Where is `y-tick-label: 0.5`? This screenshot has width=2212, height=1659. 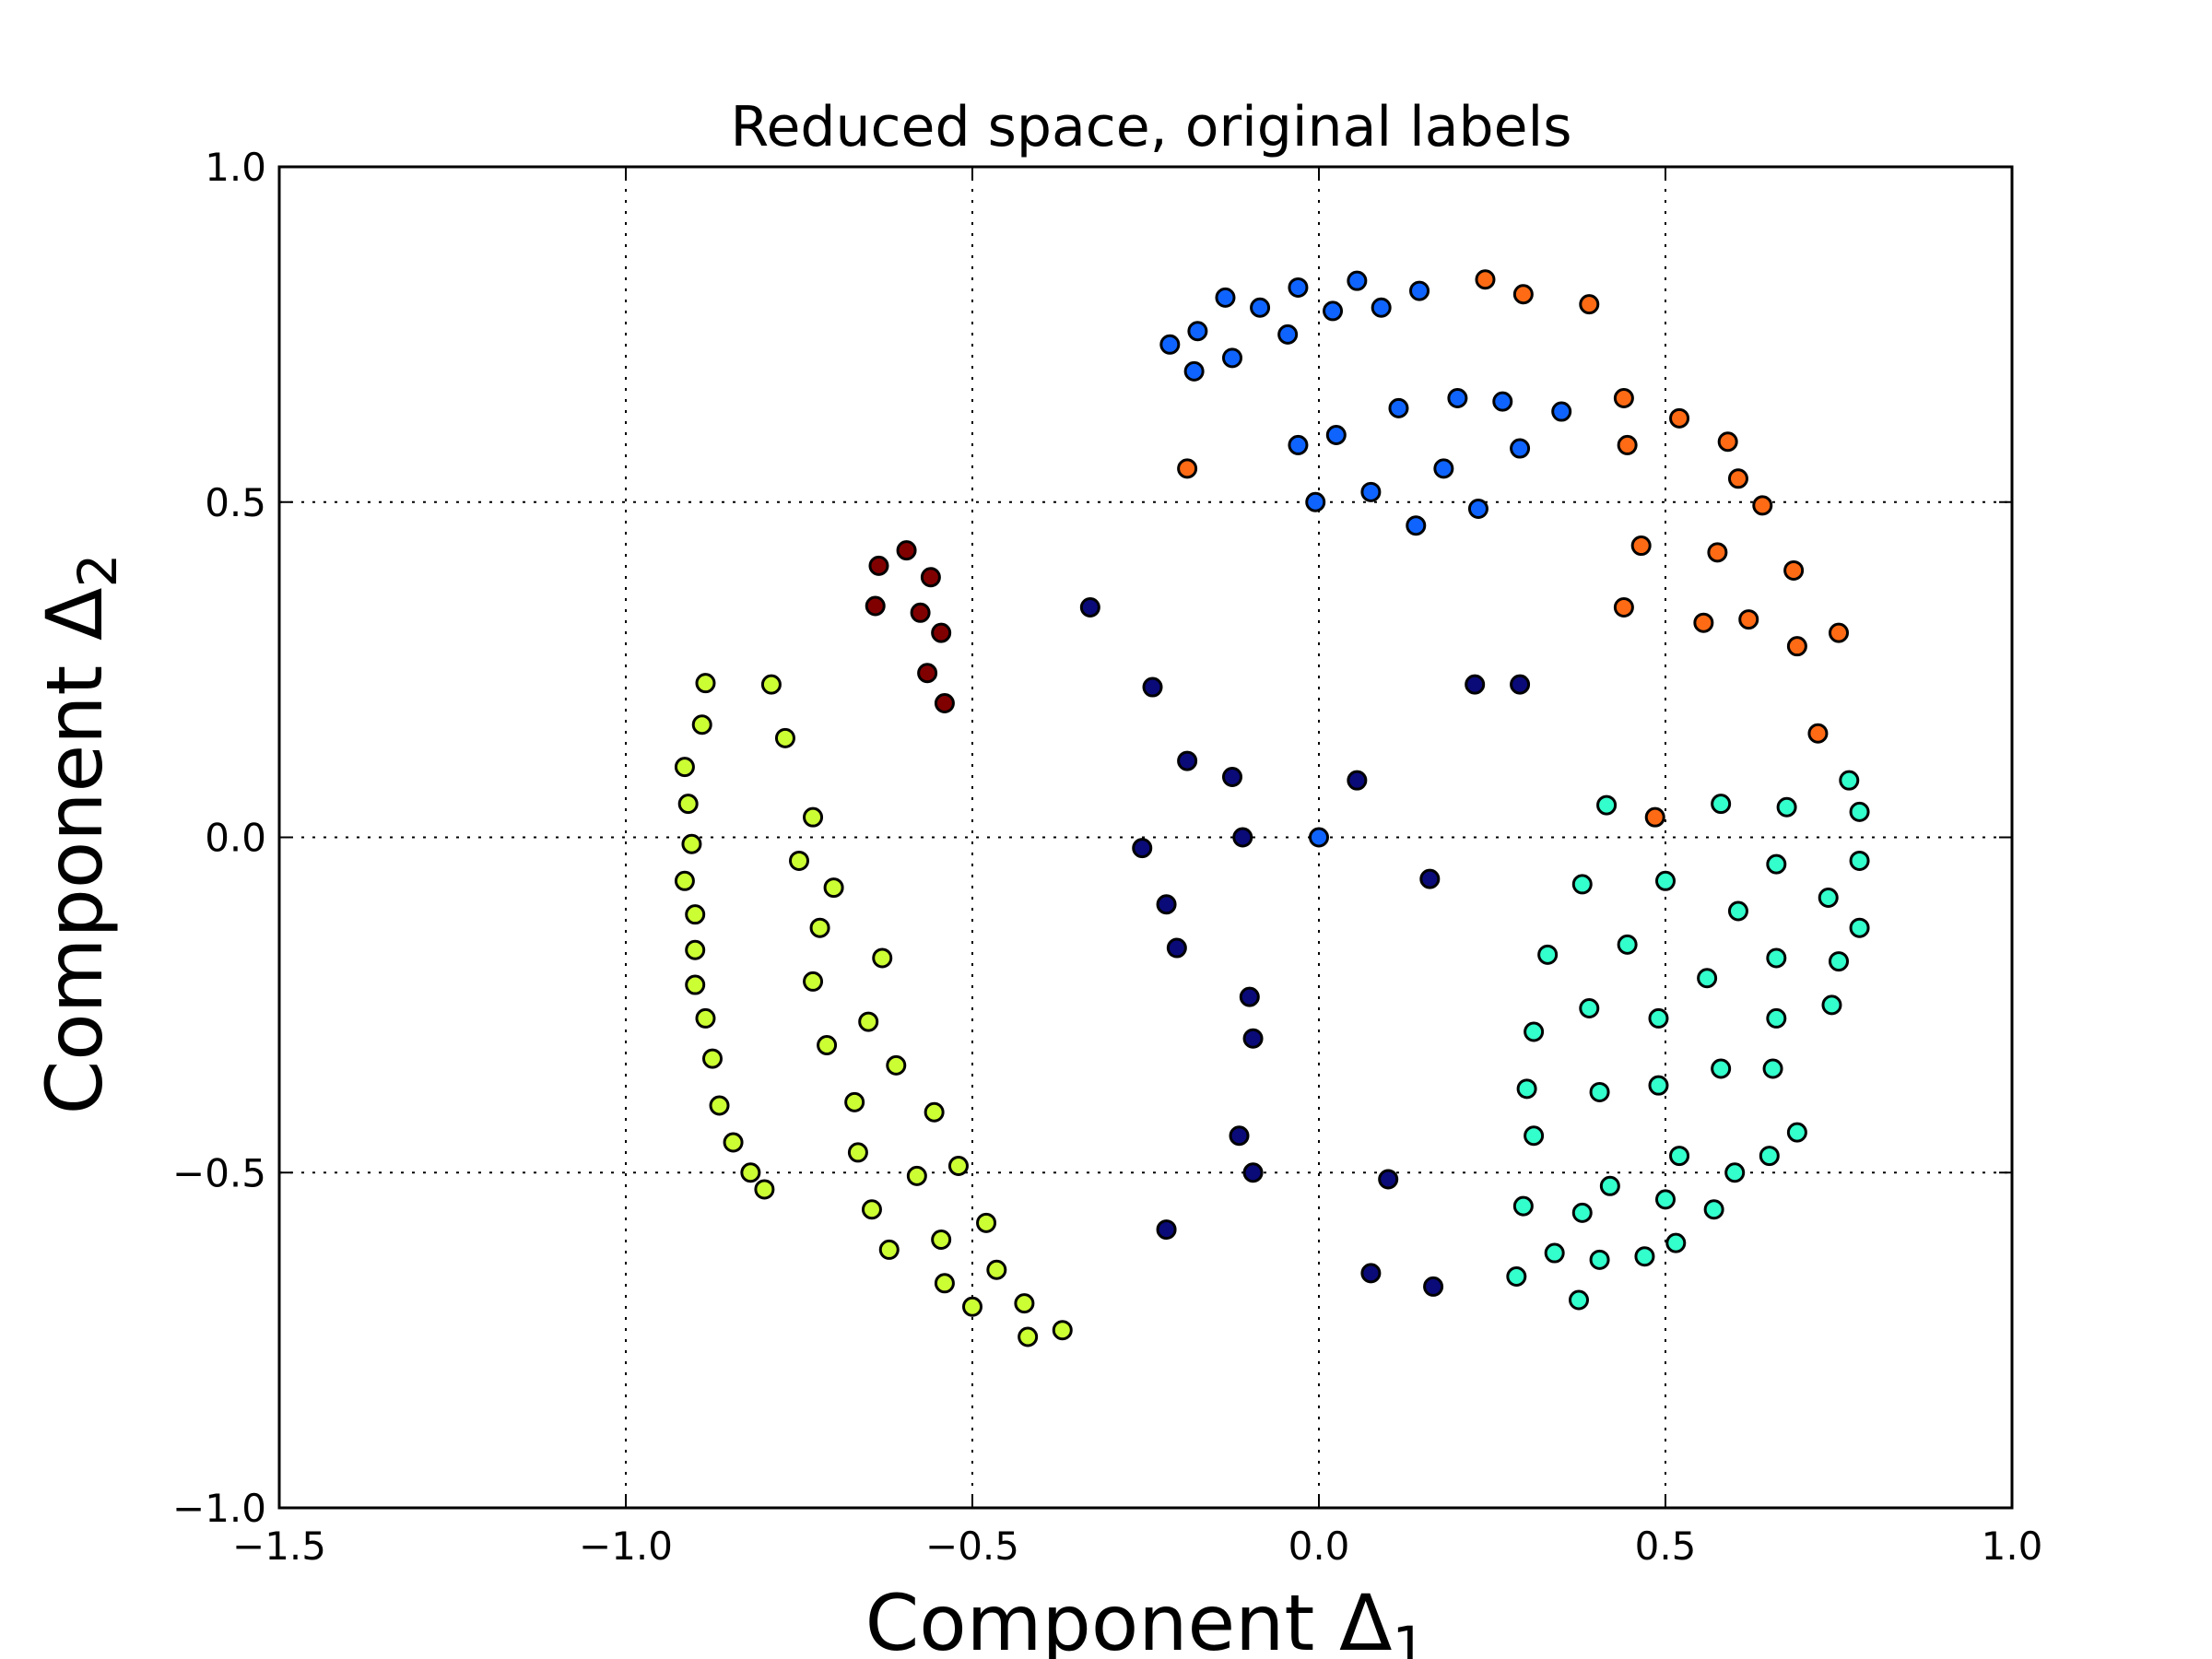
y-tick-label: 0.5 is located at coordinates (235, 502).